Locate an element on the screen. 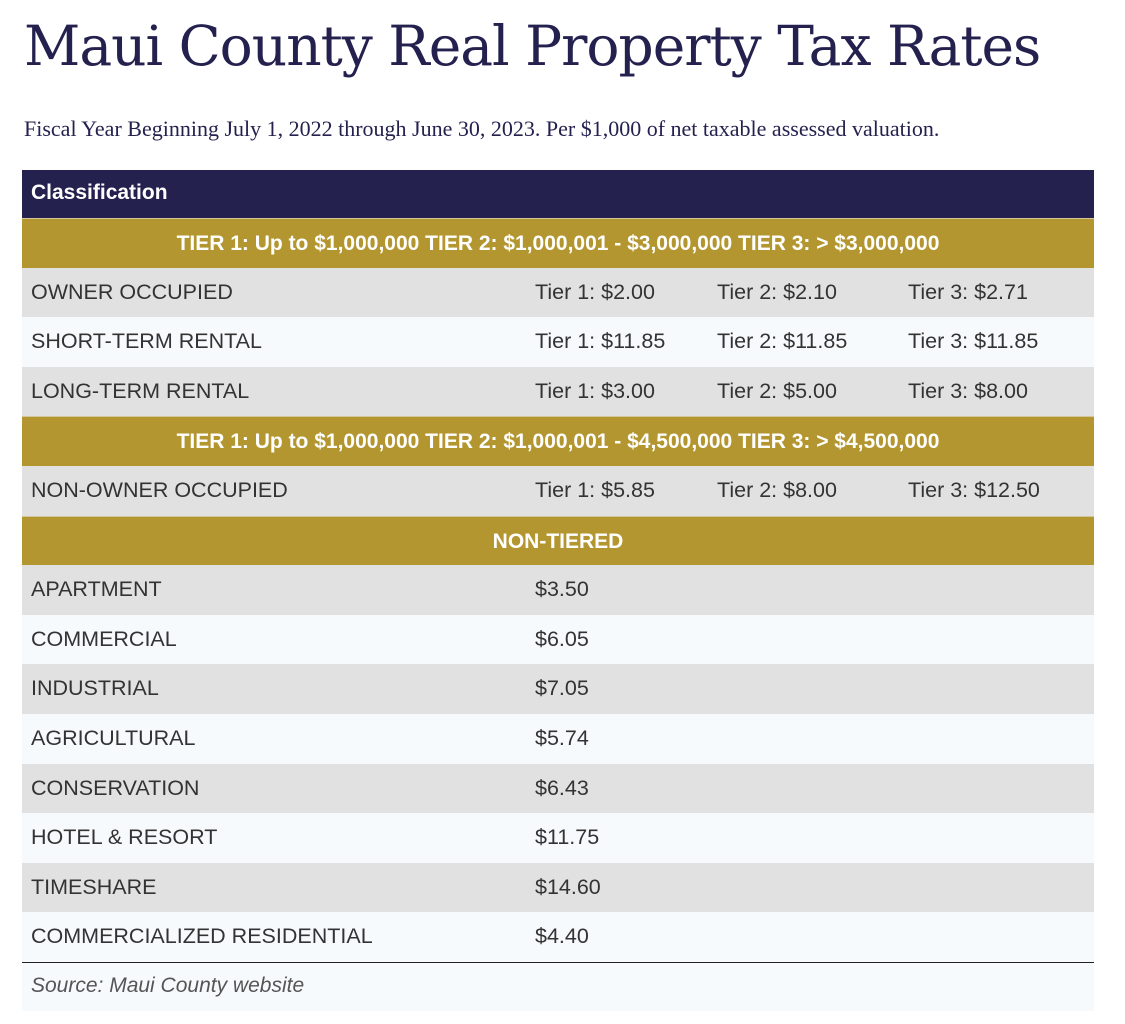 Image resolution: width=1125 pixels, height=1024 pixels. rate-value: $6.05 is located at coordinates (562, 638).